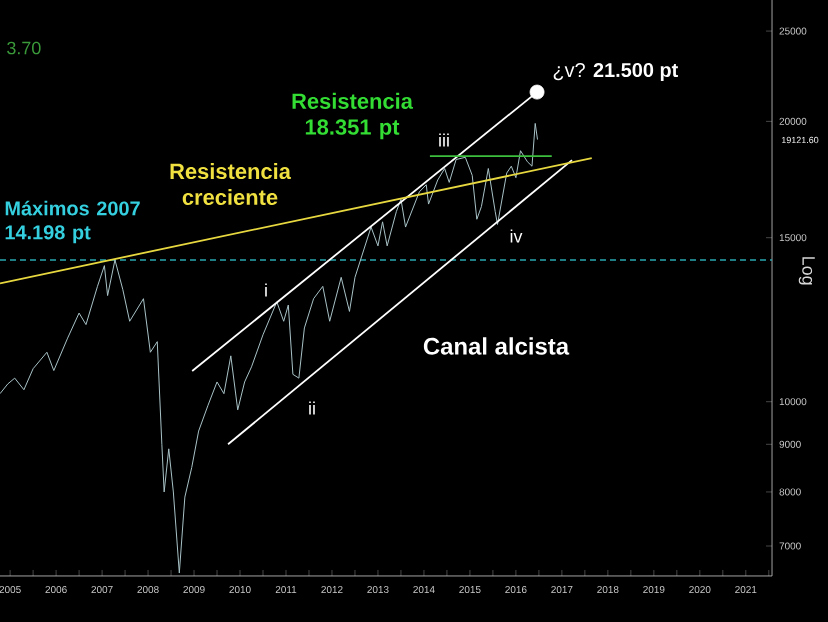  What do you see at coordinates (266, 290) in the screenshot?
I see `annotation: i` at bounding box center [266, 290].